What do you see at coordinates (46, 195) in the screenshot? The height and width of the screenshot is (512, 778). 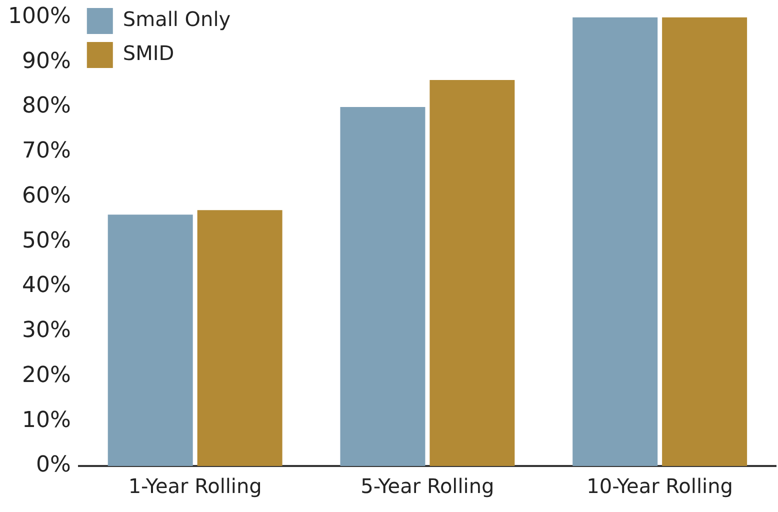 I see `y-tick-label: 60%` at bounding box center [46, 195].